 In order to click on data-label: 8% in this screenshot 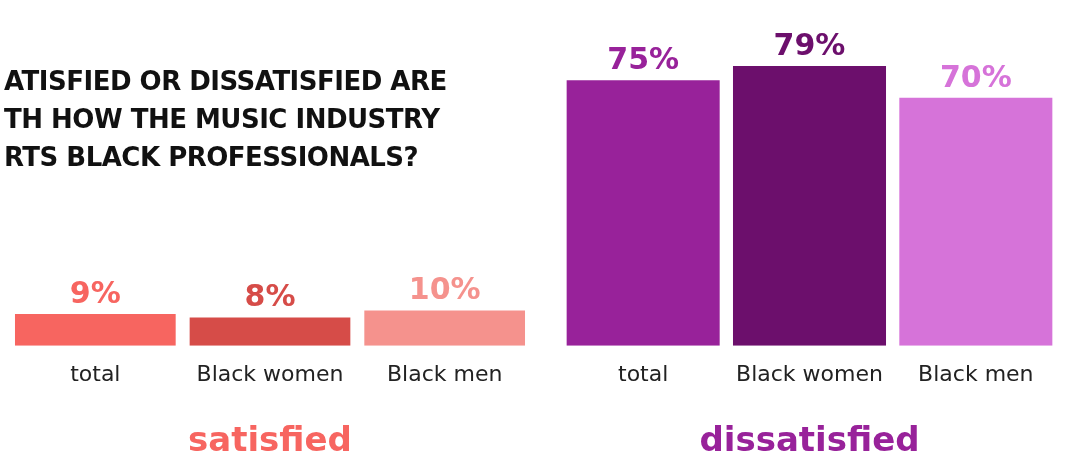, I will do `click(270, 296)`.